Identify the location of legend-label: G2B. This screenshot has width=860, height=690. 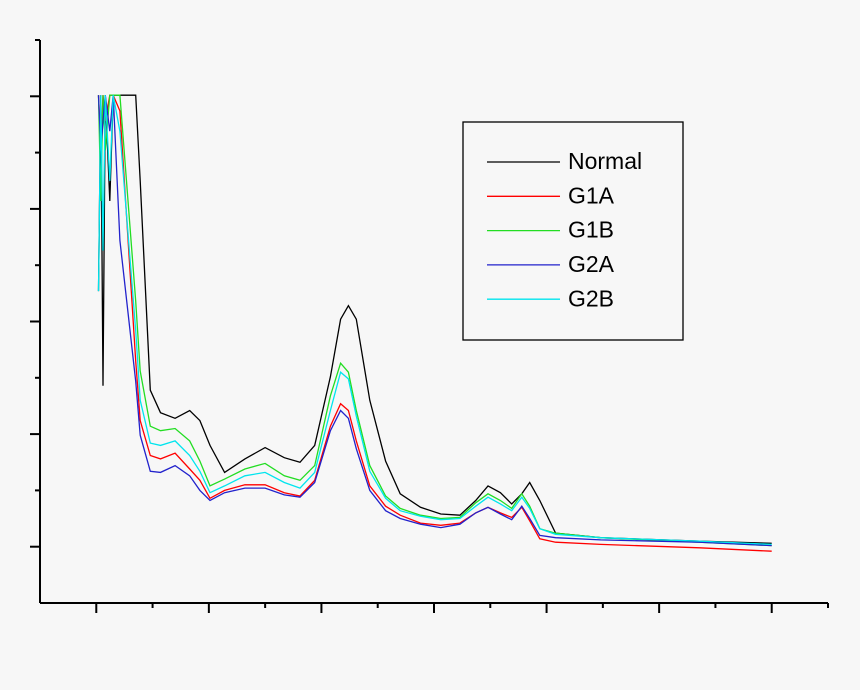
(591, 298).